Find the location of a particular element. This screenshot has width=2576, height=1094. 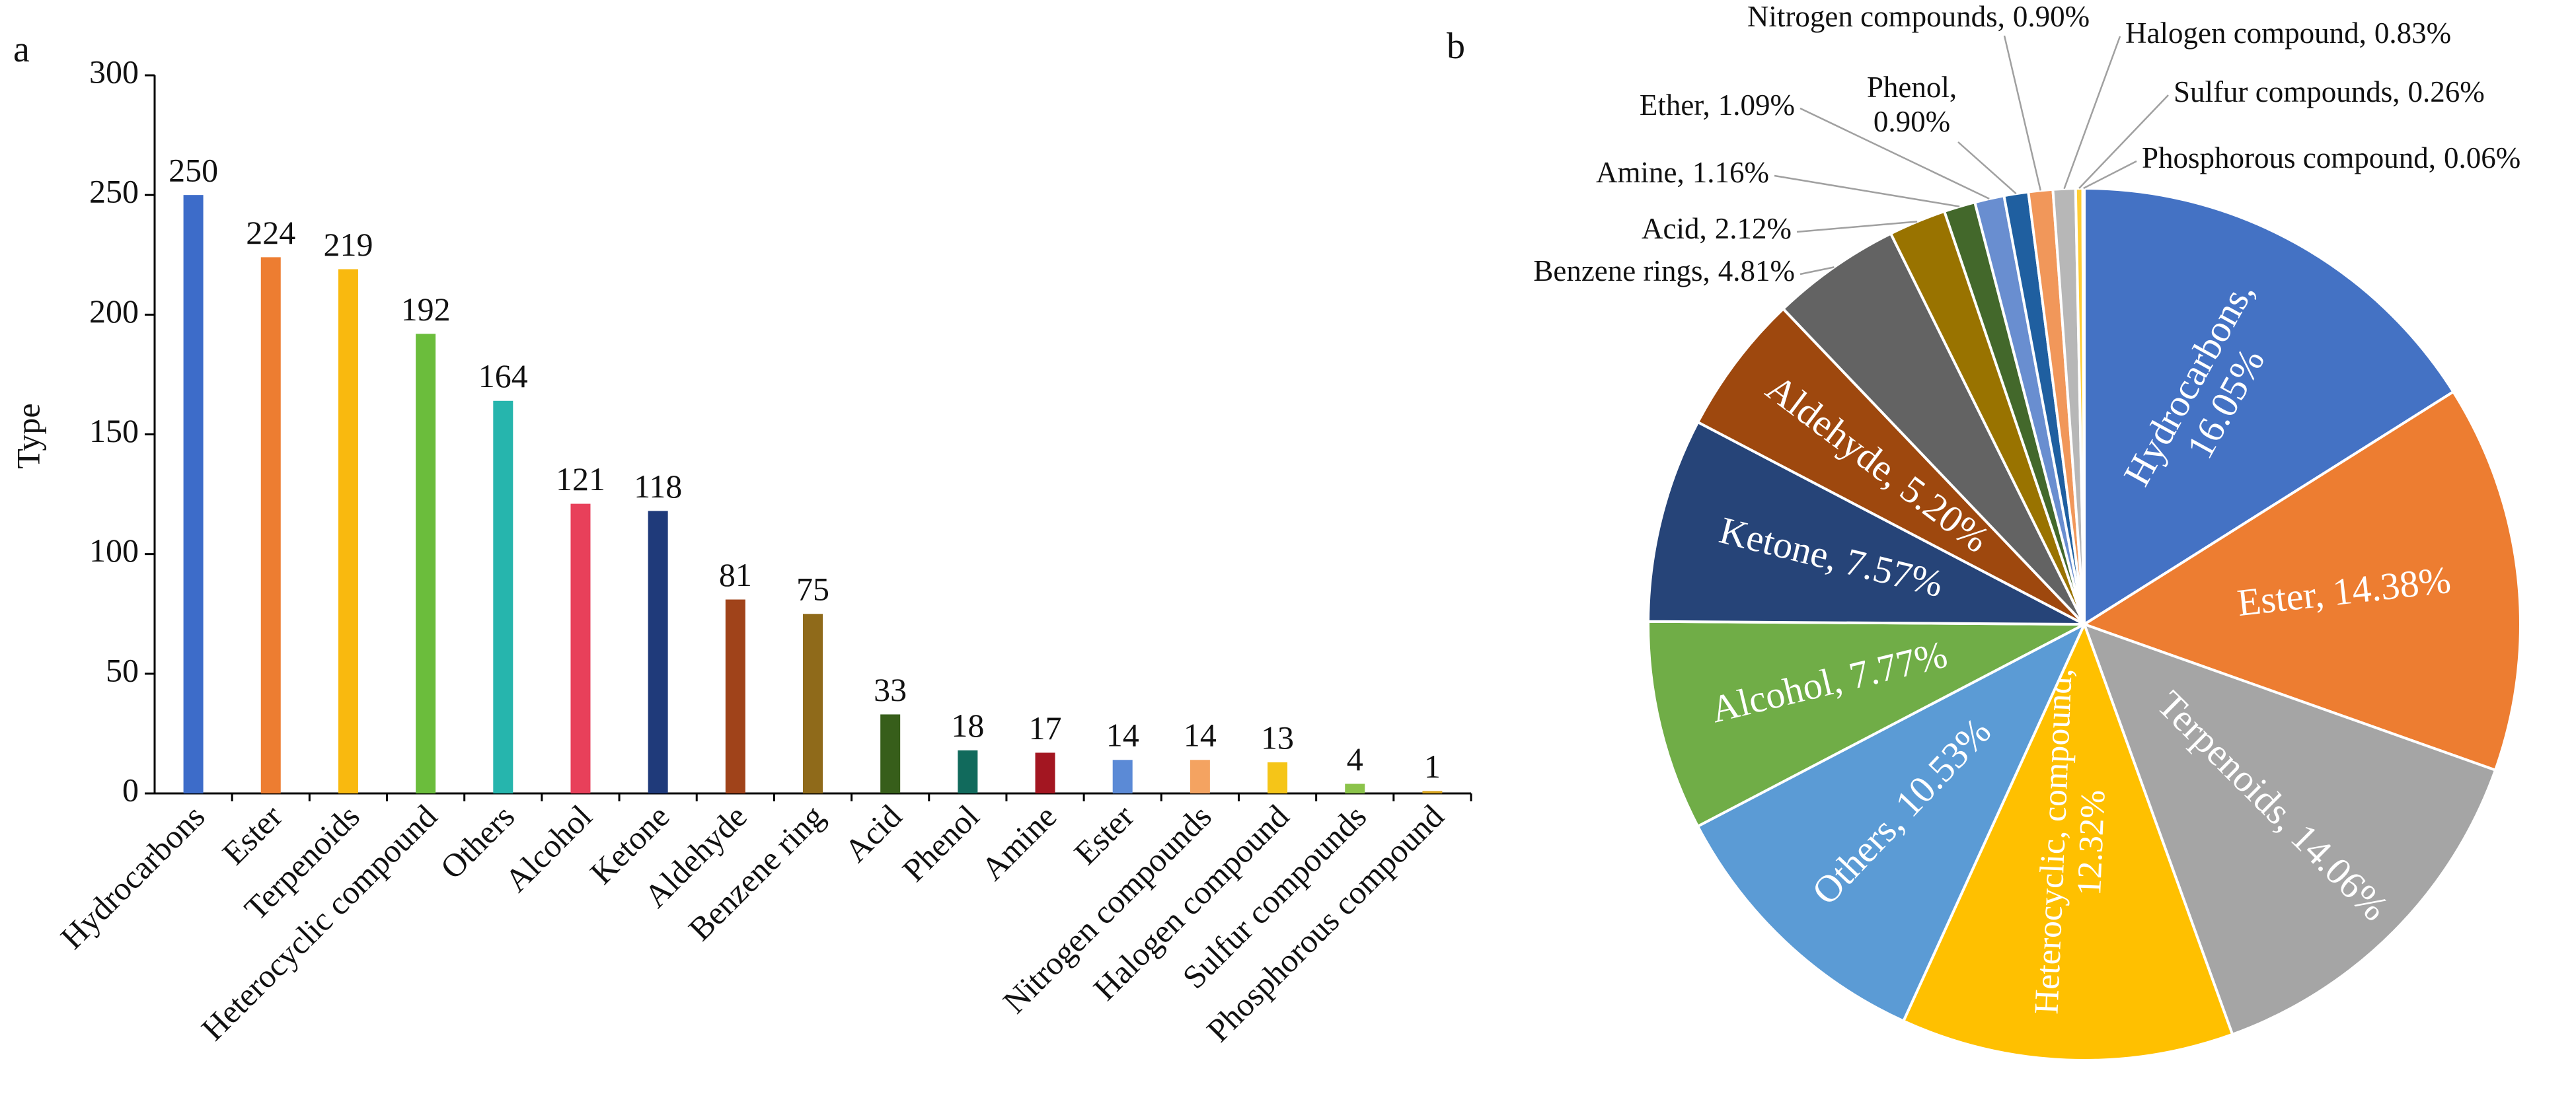

slice-label: Nitrogen compounds, 0.90% is located at coordinates (1918, 16).